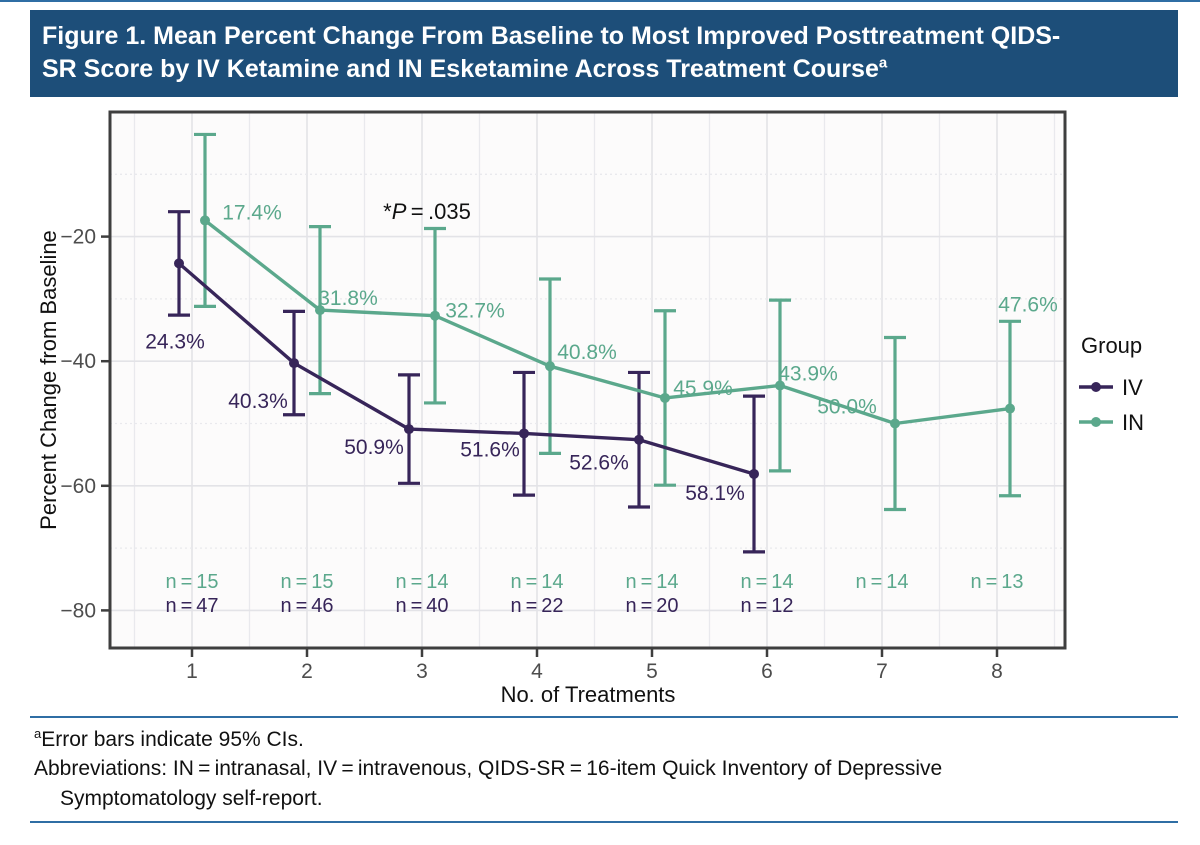  Describe the element at coordinates (715, 493) in the screenshot. I see `iv-value-label: 58.1%` at that location.